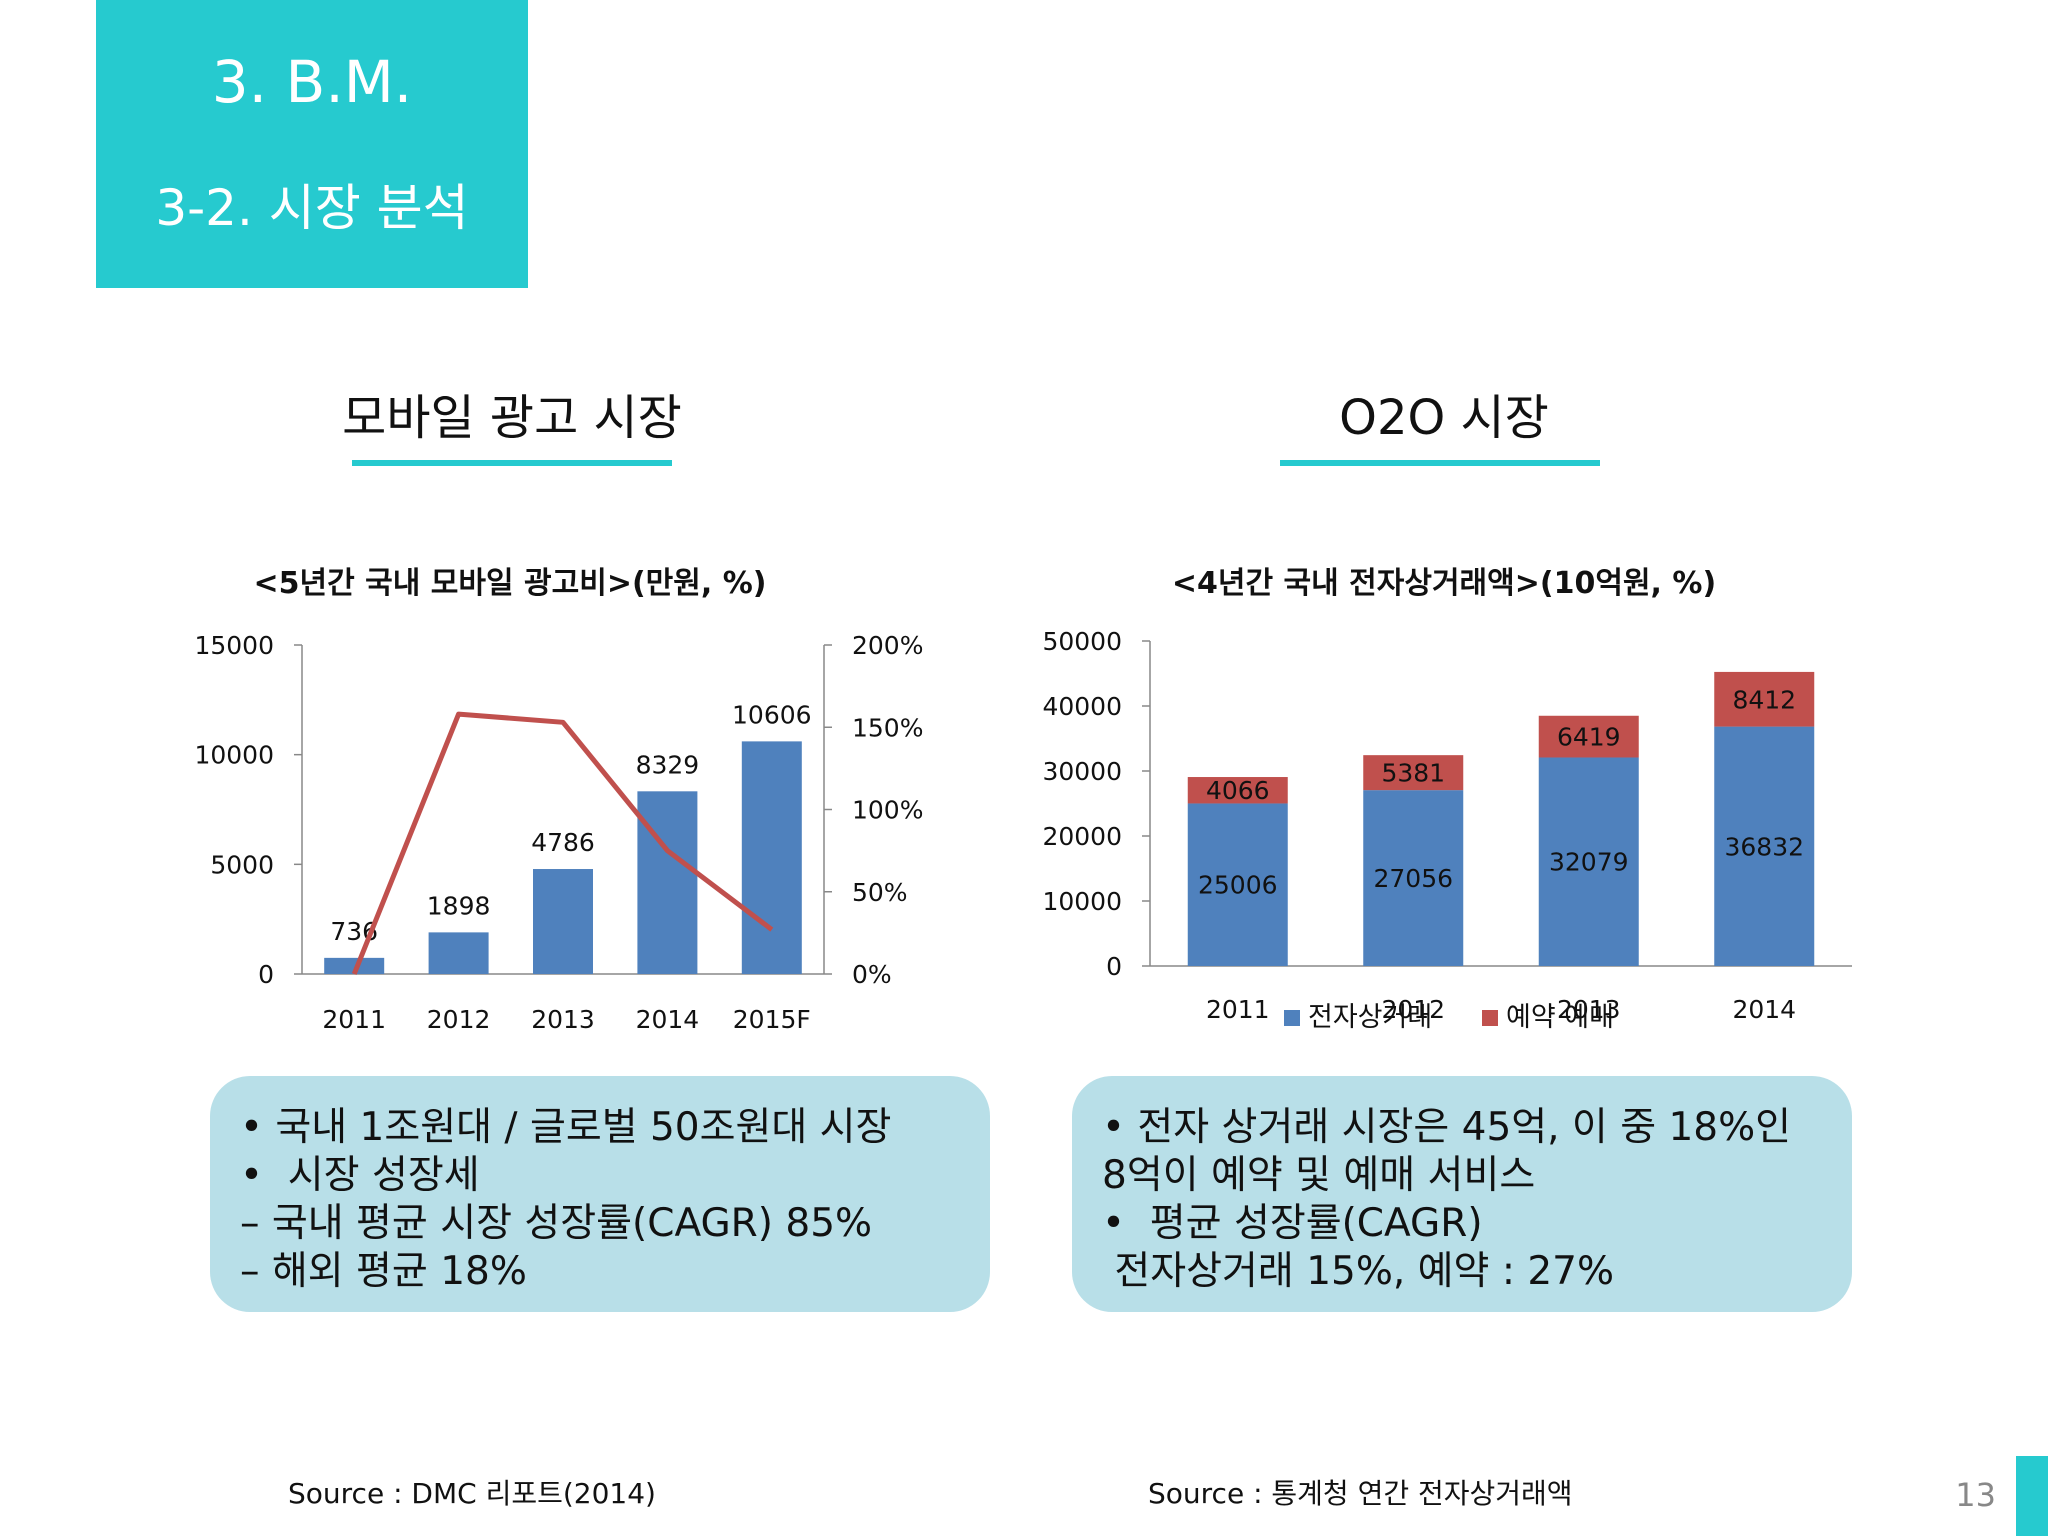 The height and width of the screenshot is (1536, 2048). I want to click on info-line: • 시장 성장세, so click(360, 1175).